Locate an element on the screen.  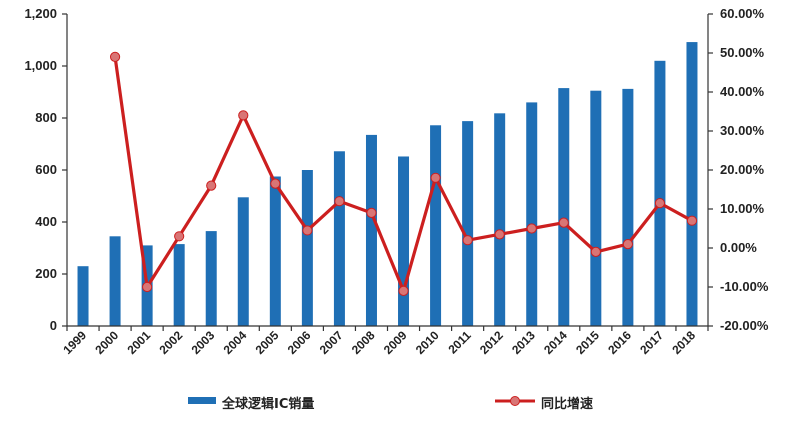
bar-1999 is located at coordinates (83, 296).